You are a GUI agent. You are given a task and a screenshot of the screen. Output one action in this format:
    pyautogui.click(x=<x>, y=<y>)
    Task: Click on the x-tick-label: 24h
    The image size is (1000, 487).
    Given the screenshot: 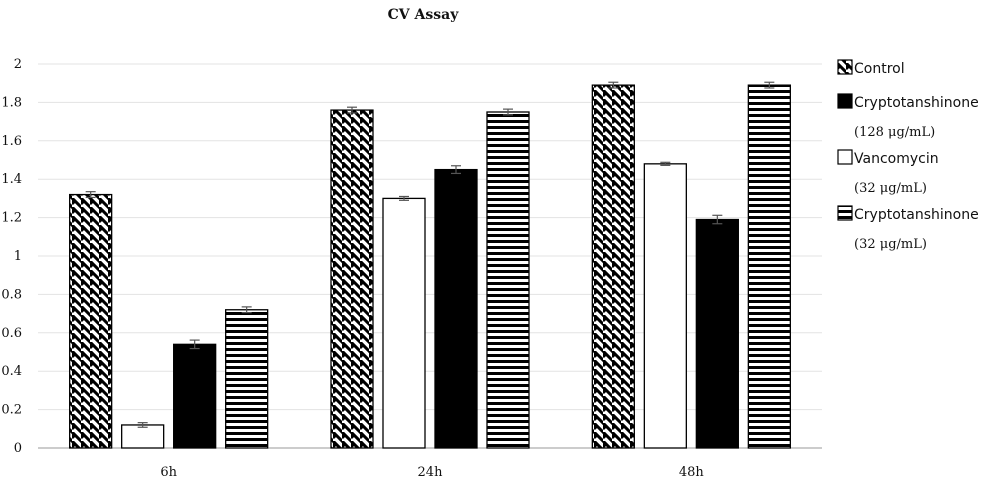 What is the action you would take?
    pyautogui.click(x=431, y=472)
    